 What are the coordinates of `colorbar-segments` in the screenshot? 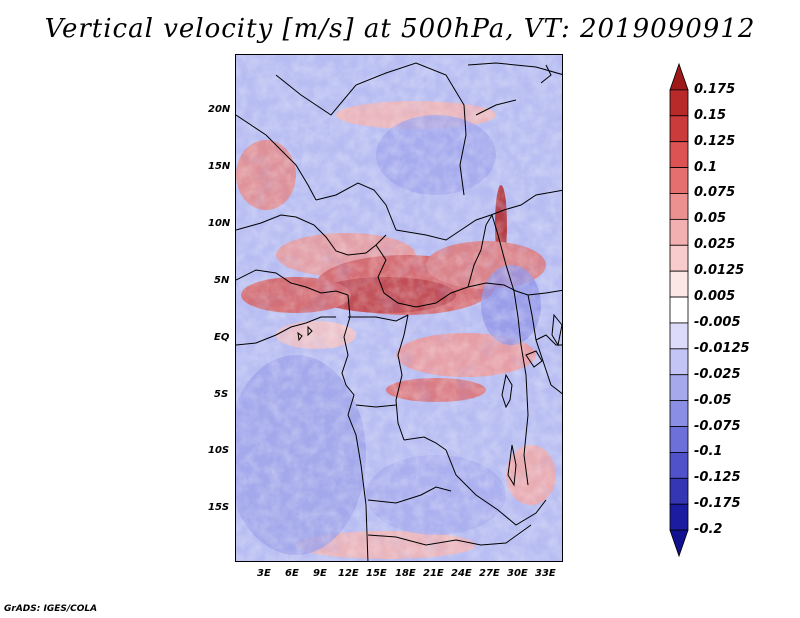 It's located at (679, 310).